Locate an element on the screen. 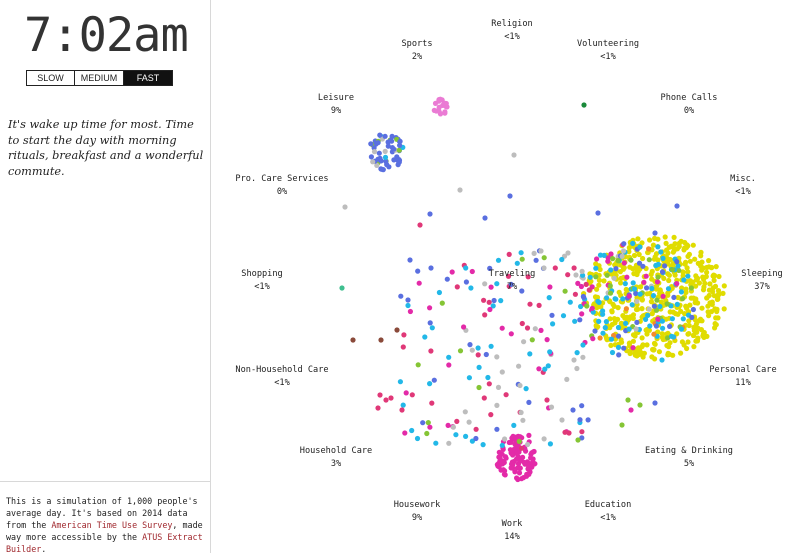  footer-text: . is located at coordinates (44, 549).